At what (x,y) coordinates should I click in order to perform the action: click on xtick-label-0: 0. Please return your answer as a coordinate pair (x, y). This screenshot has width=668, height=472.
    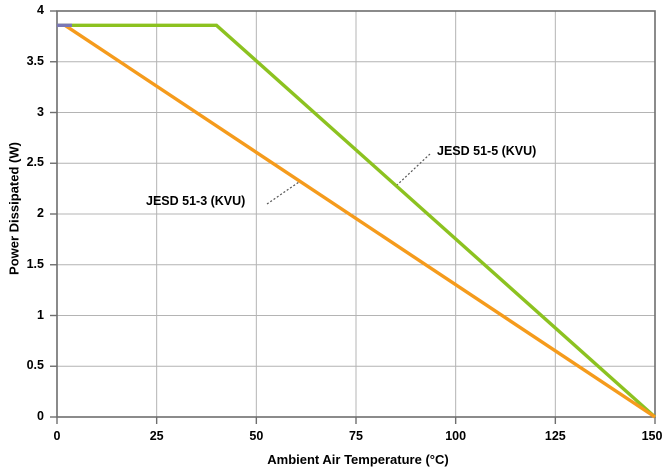
    Looking at the image, I should click on (57, 436).